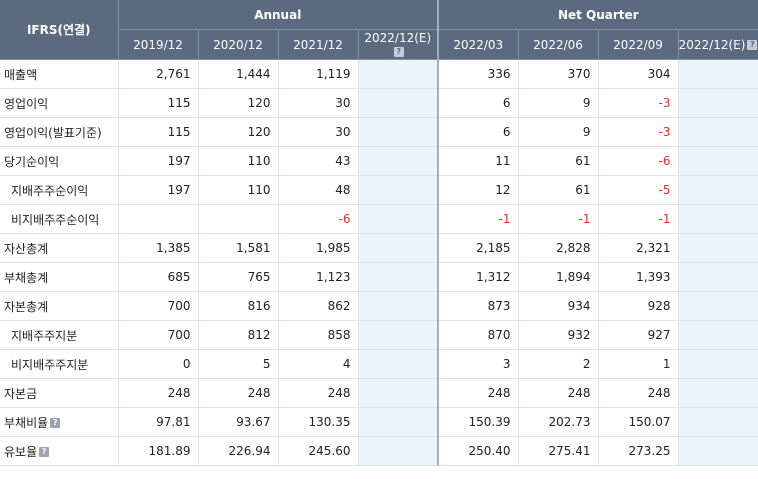 Image resolution: width=758 pixels, height=479 pixels. Describe the element at coordinates (478, 335) in the screenshot. I see `table-cell: 870` at that location.